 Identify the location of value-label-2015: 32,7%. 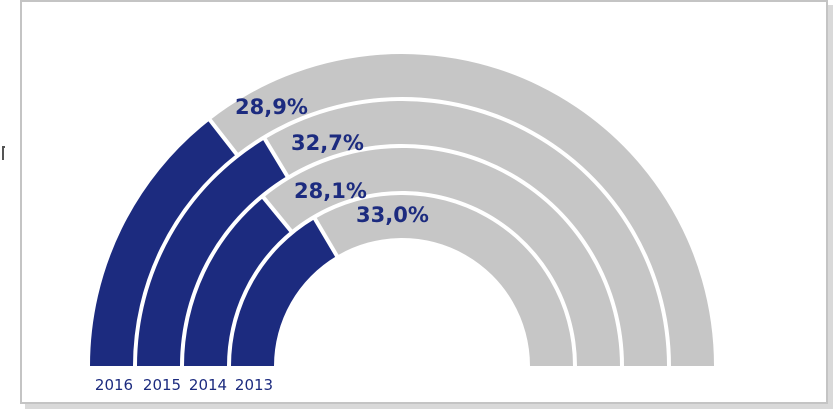
(327, 143).